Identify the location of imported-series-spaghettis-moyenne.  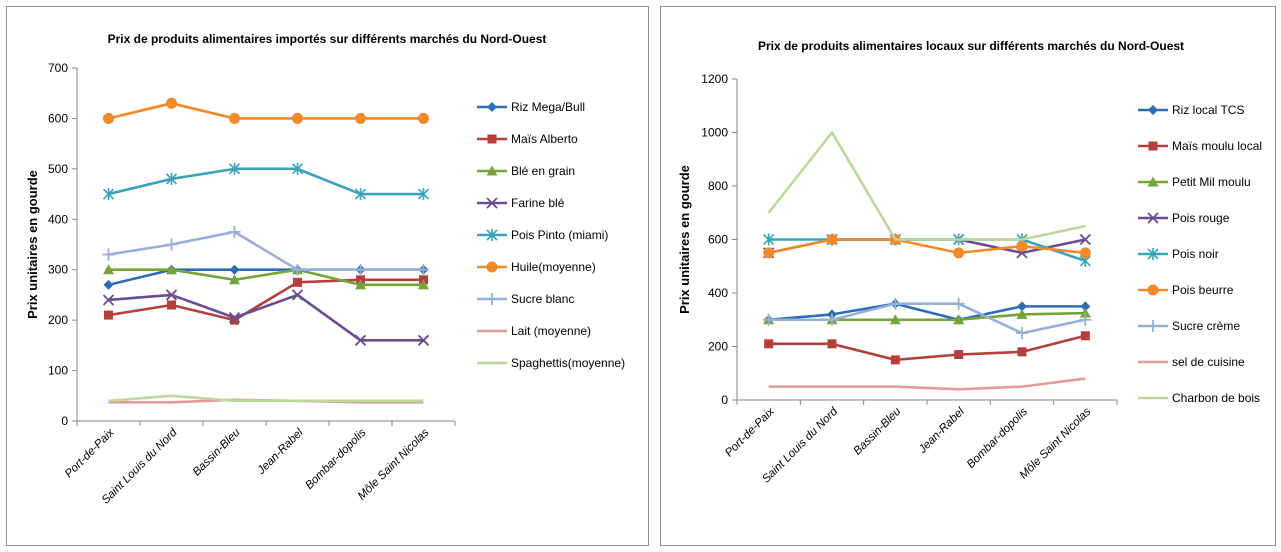
(266, 398).